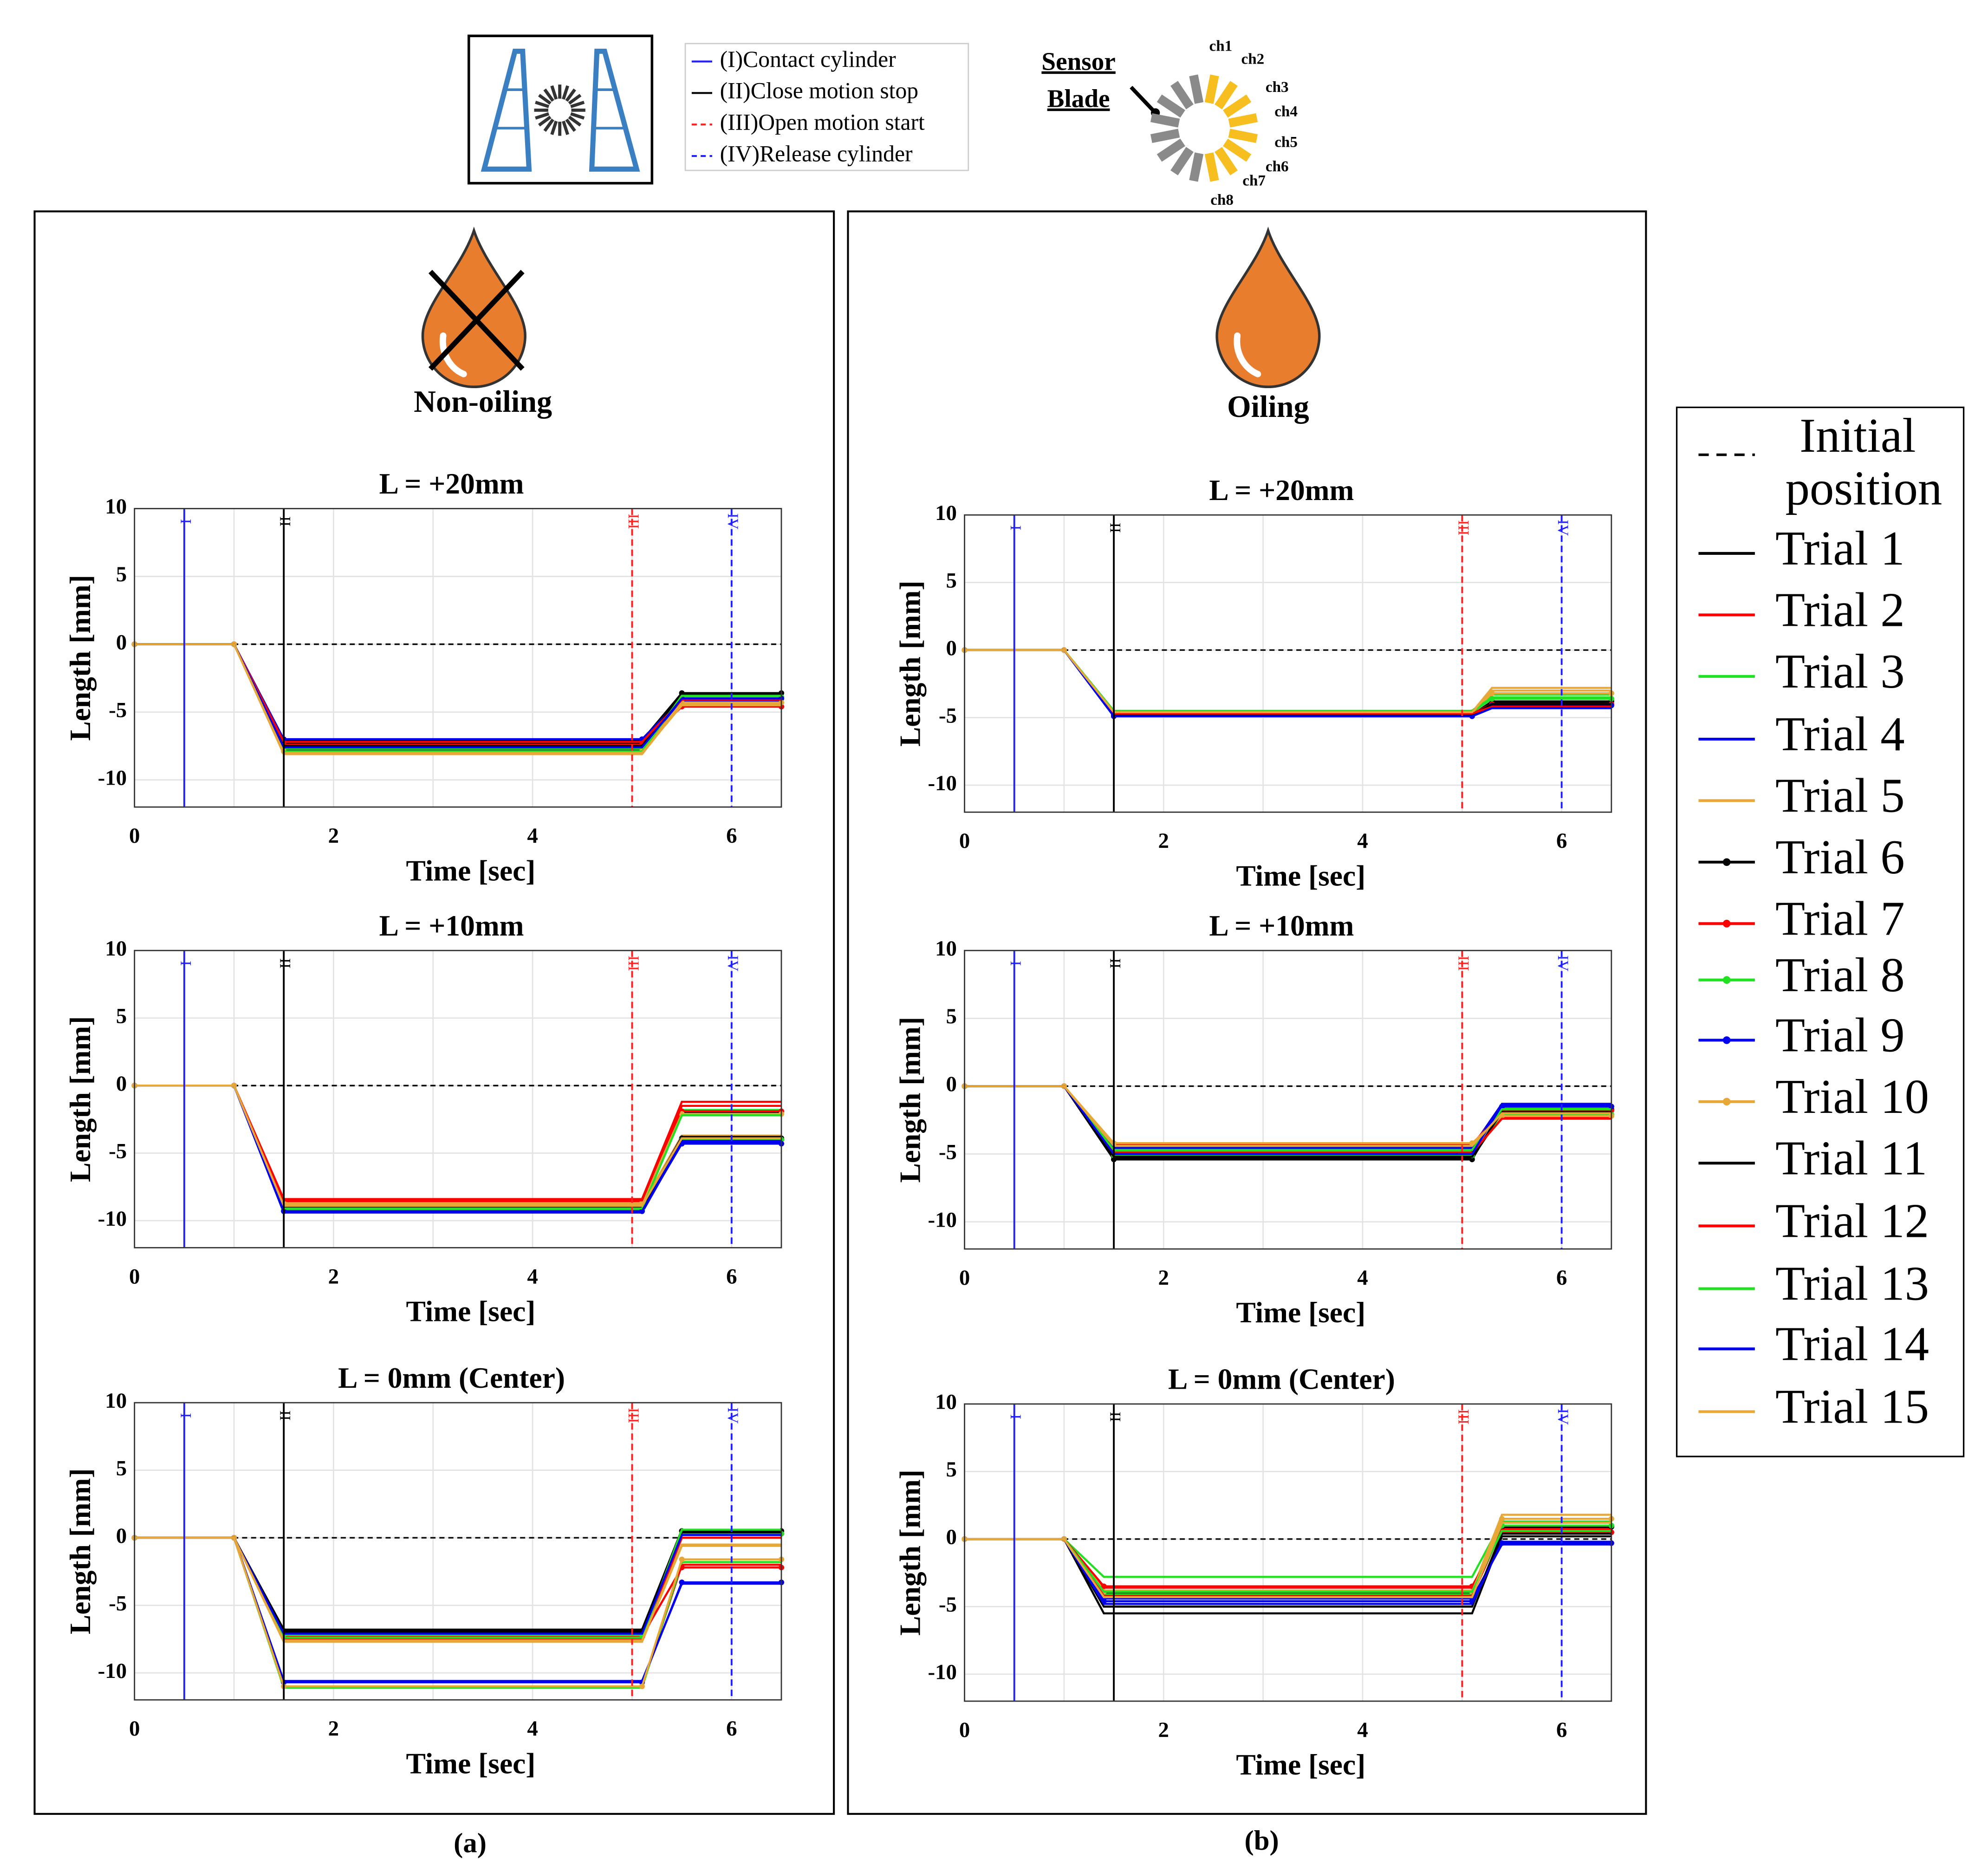  What do you see at coordinates (816, 153) in the screenshot?
I see `event-legend-label: (IV)Release cylinder` at bounding box center [816, 153].